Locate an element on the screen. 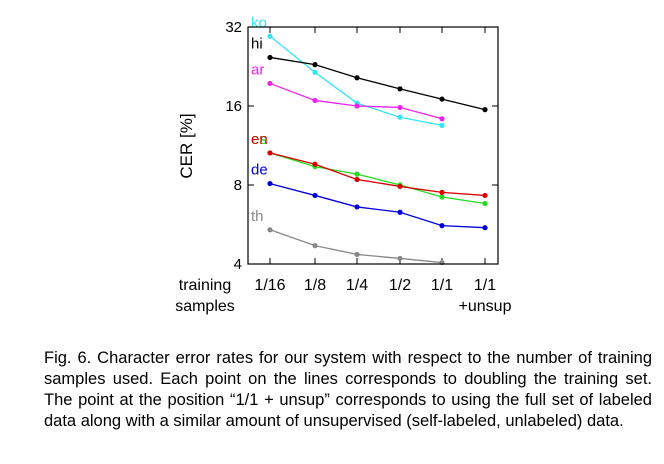 The width and height of the screenshot is (664, 464). legend-label-en: en is located at coordinates (259, 139).